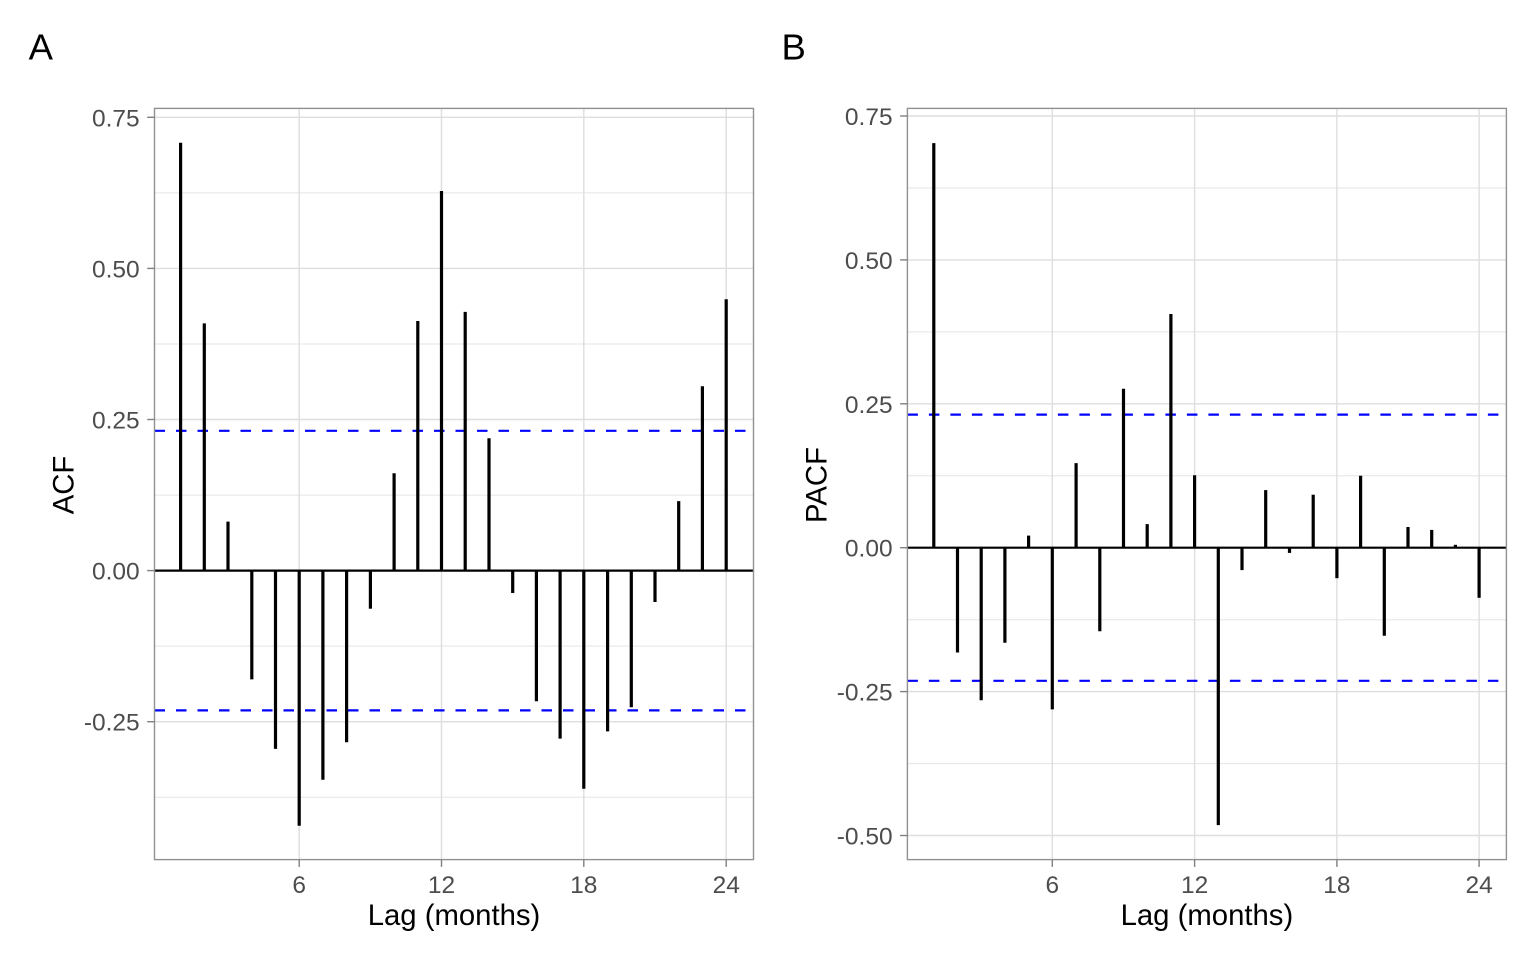 The image size is (1536, 960). Describe the element at coordinates (817, 485) in the screenshot. I see `svg-text: PACF` at that location.